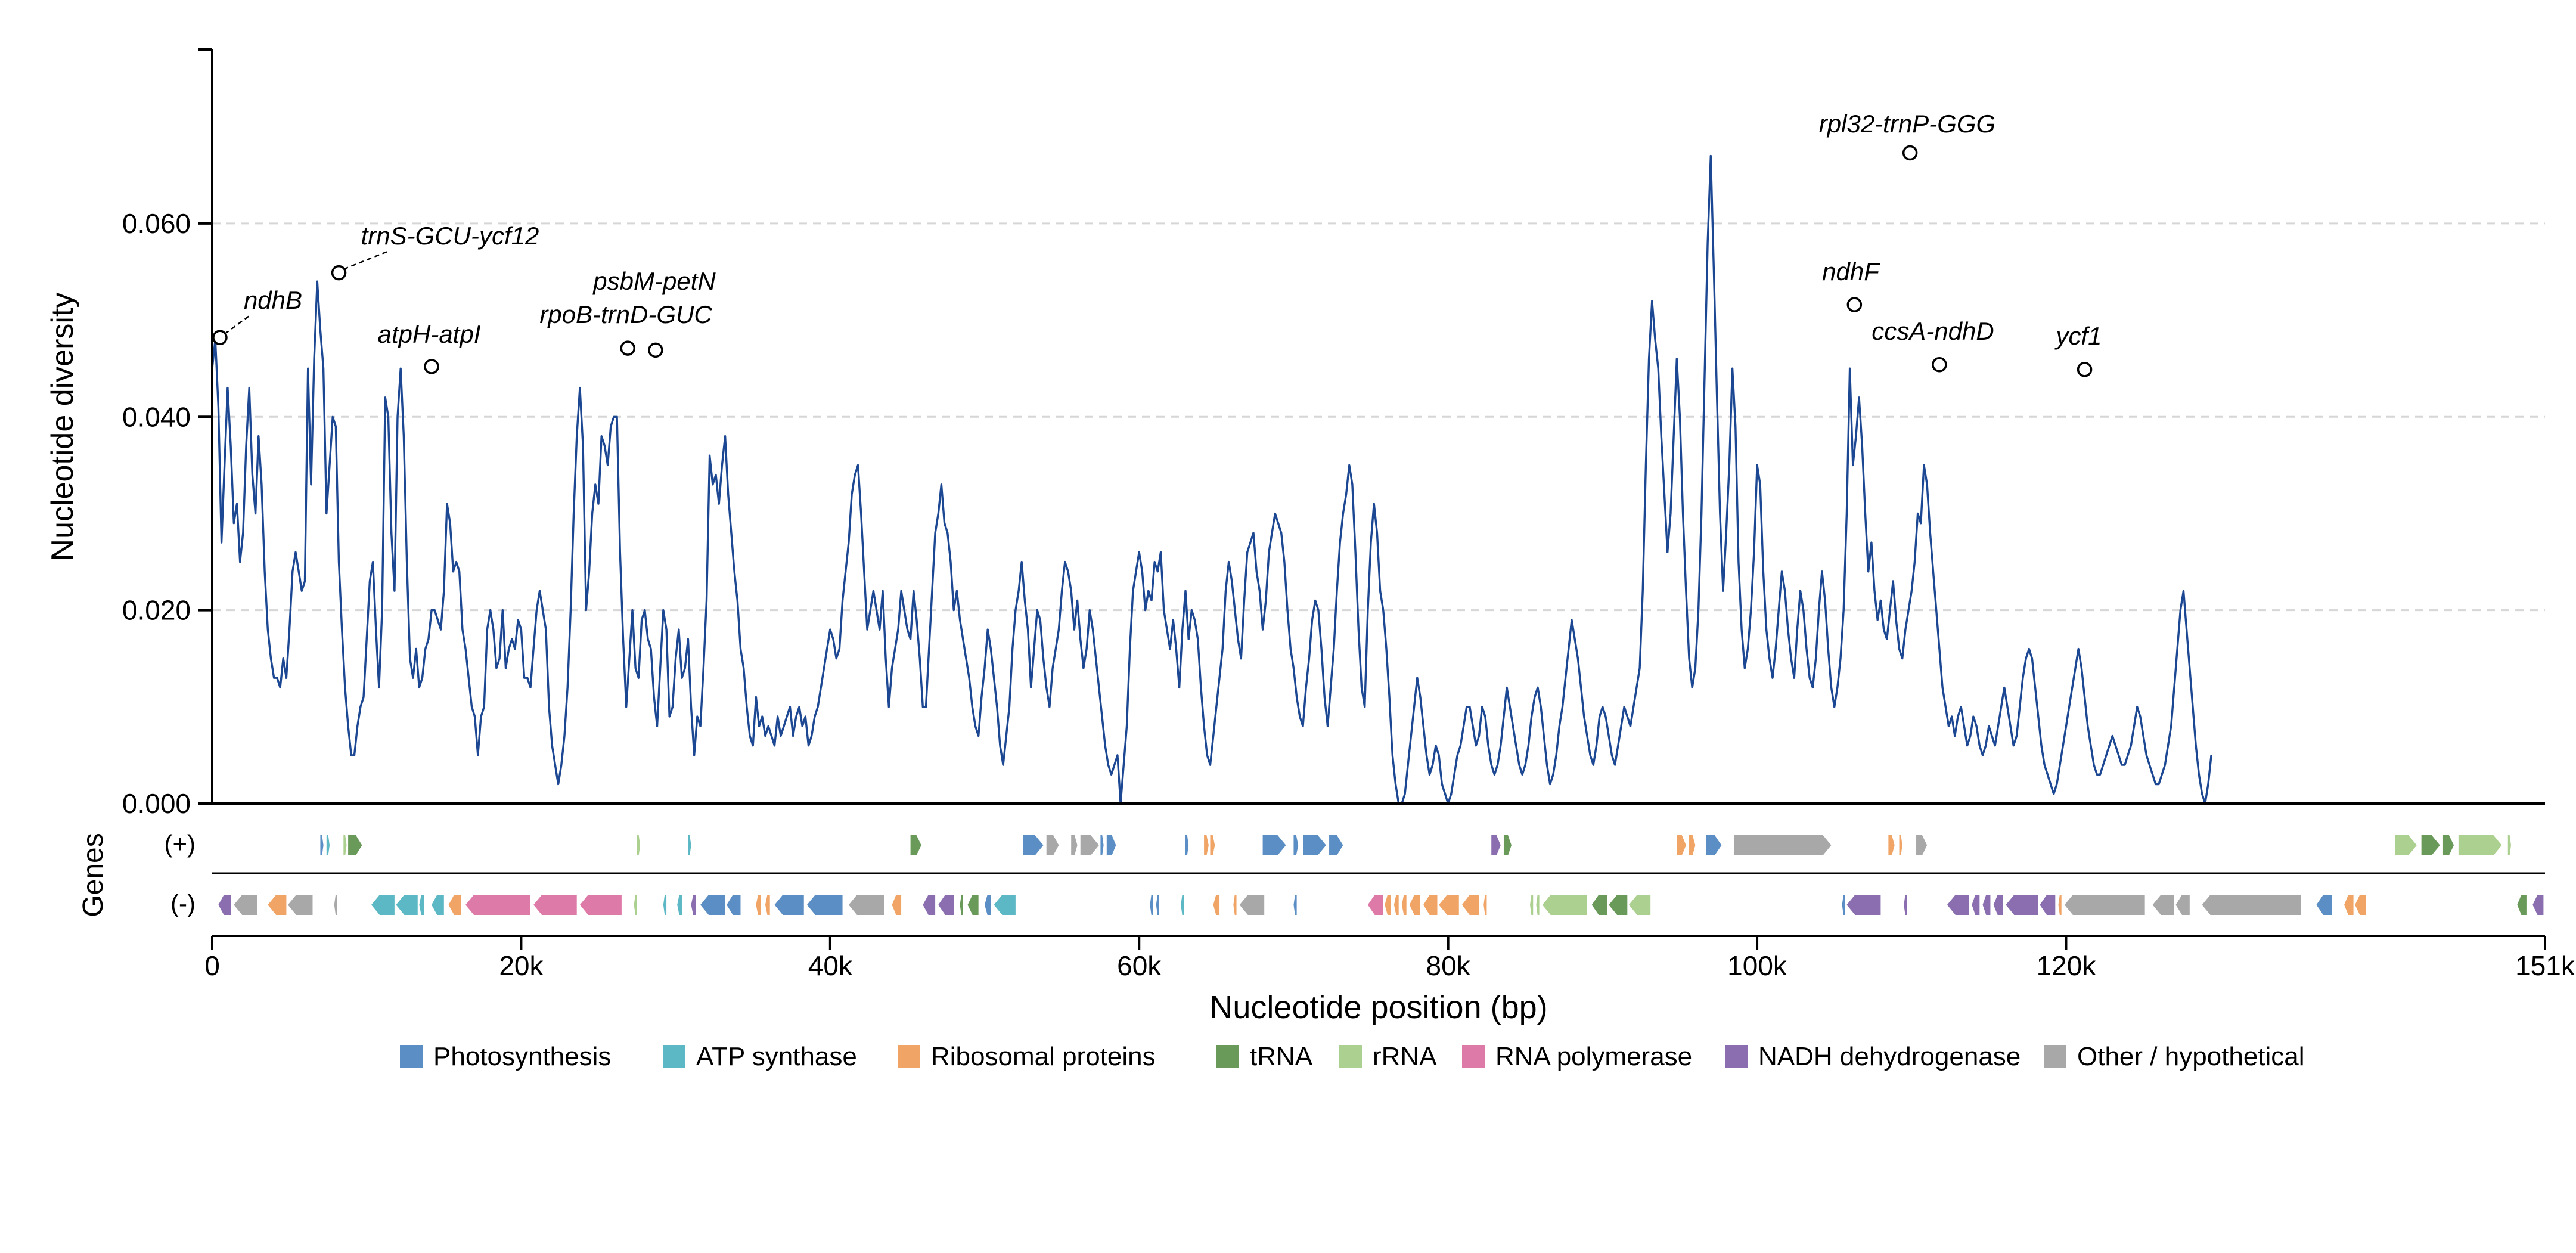 The width and height of the screenshot is (2576, 1253). What do you see at coordinates (1043, 1056) in the screenshot?
I see `legend-label: Ribosomal proteins` at bounding box center [1043, 1056].